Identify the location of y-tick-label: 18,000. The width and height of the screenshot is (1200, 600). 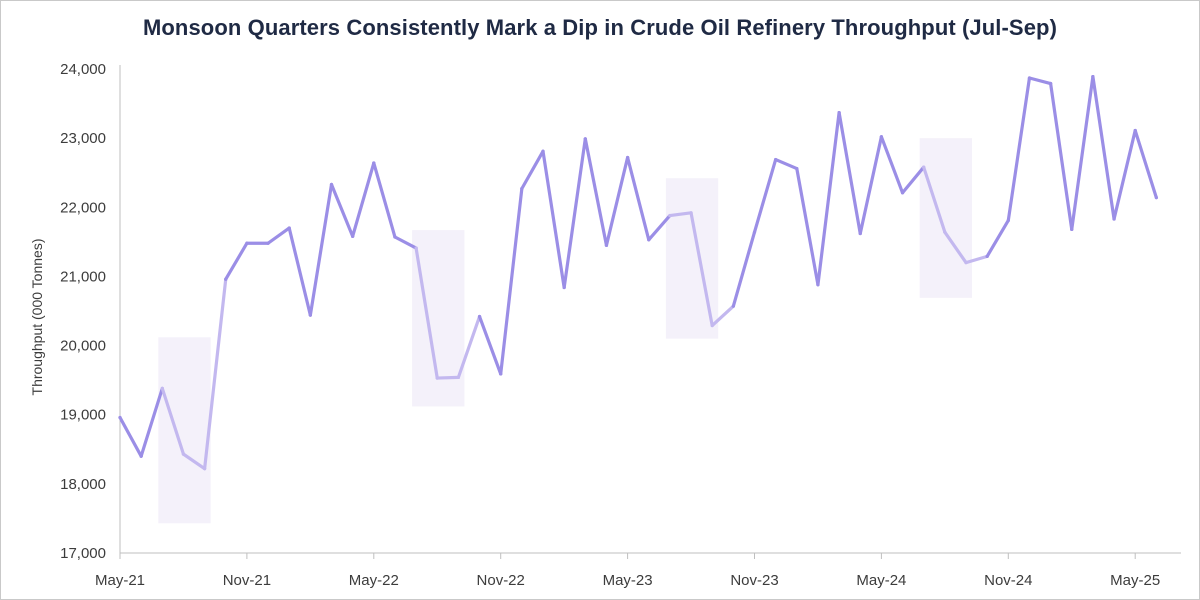
(83, 484).